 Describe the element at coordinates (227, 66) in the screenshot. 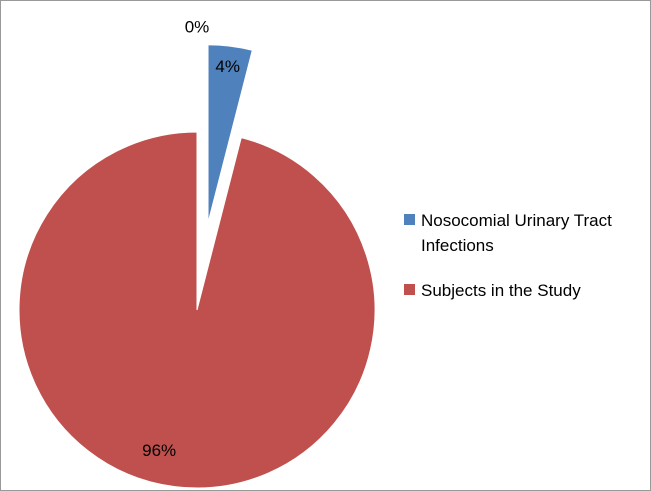

I see `data-label: 4%` at that location.